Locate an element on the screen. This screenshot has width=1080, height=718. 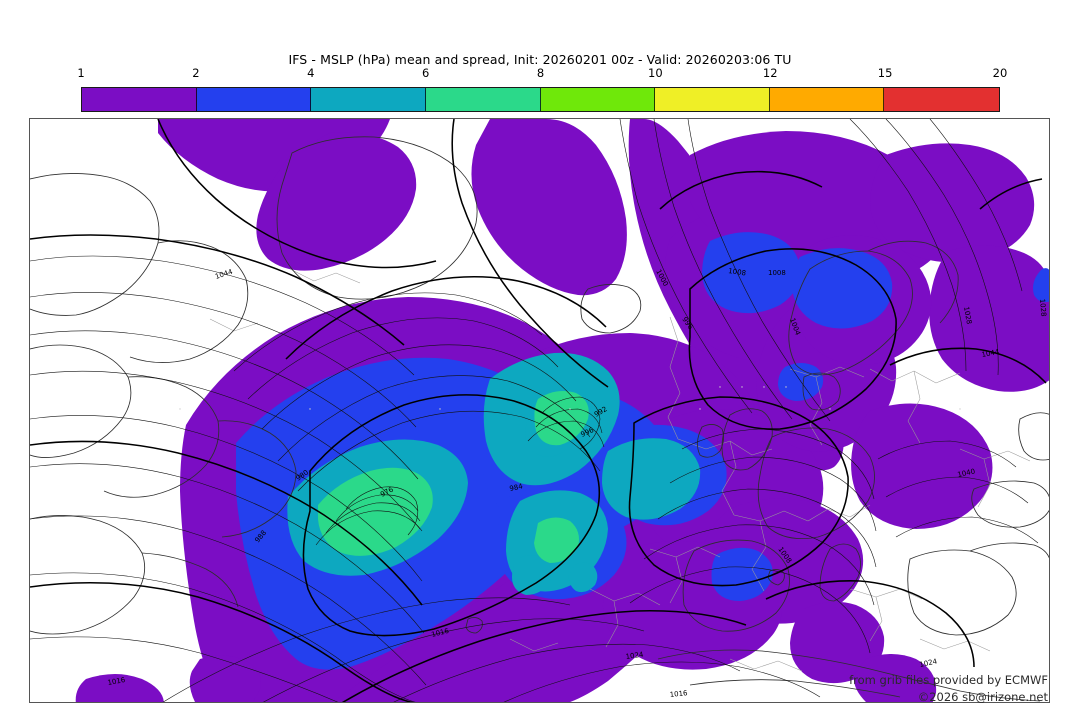
svg-text: 984 is located at coordinates (516, 487).